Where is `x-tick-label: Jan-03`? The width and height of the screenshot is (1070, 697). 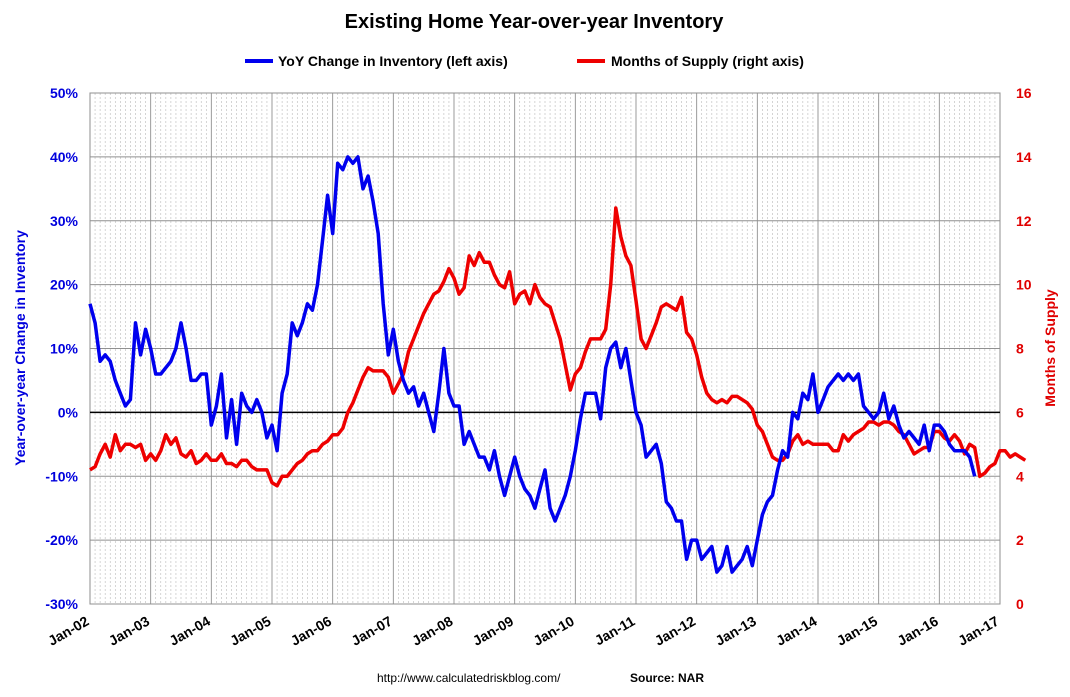
x-tick-label: Jan-03 is located at coordinates (129, 631).